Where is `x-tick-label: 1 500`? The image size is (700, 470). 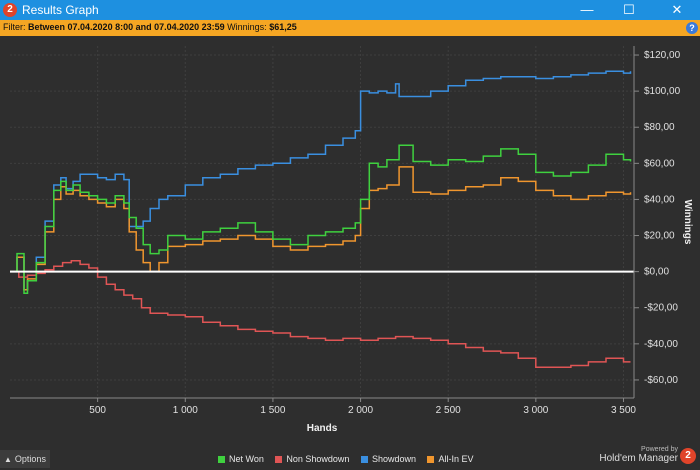 x-tick-label: 1 500 is located at coordinates (272, 410).